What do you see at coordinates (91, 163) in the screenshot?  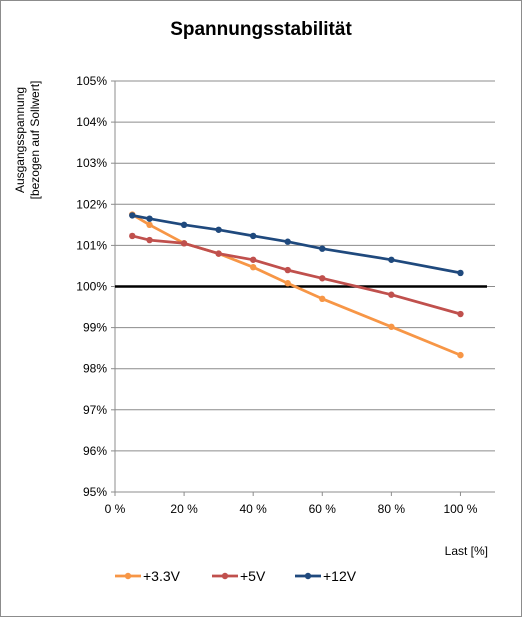 I see `y-tick-label-8: 103%` at bounding box center [91, 163].